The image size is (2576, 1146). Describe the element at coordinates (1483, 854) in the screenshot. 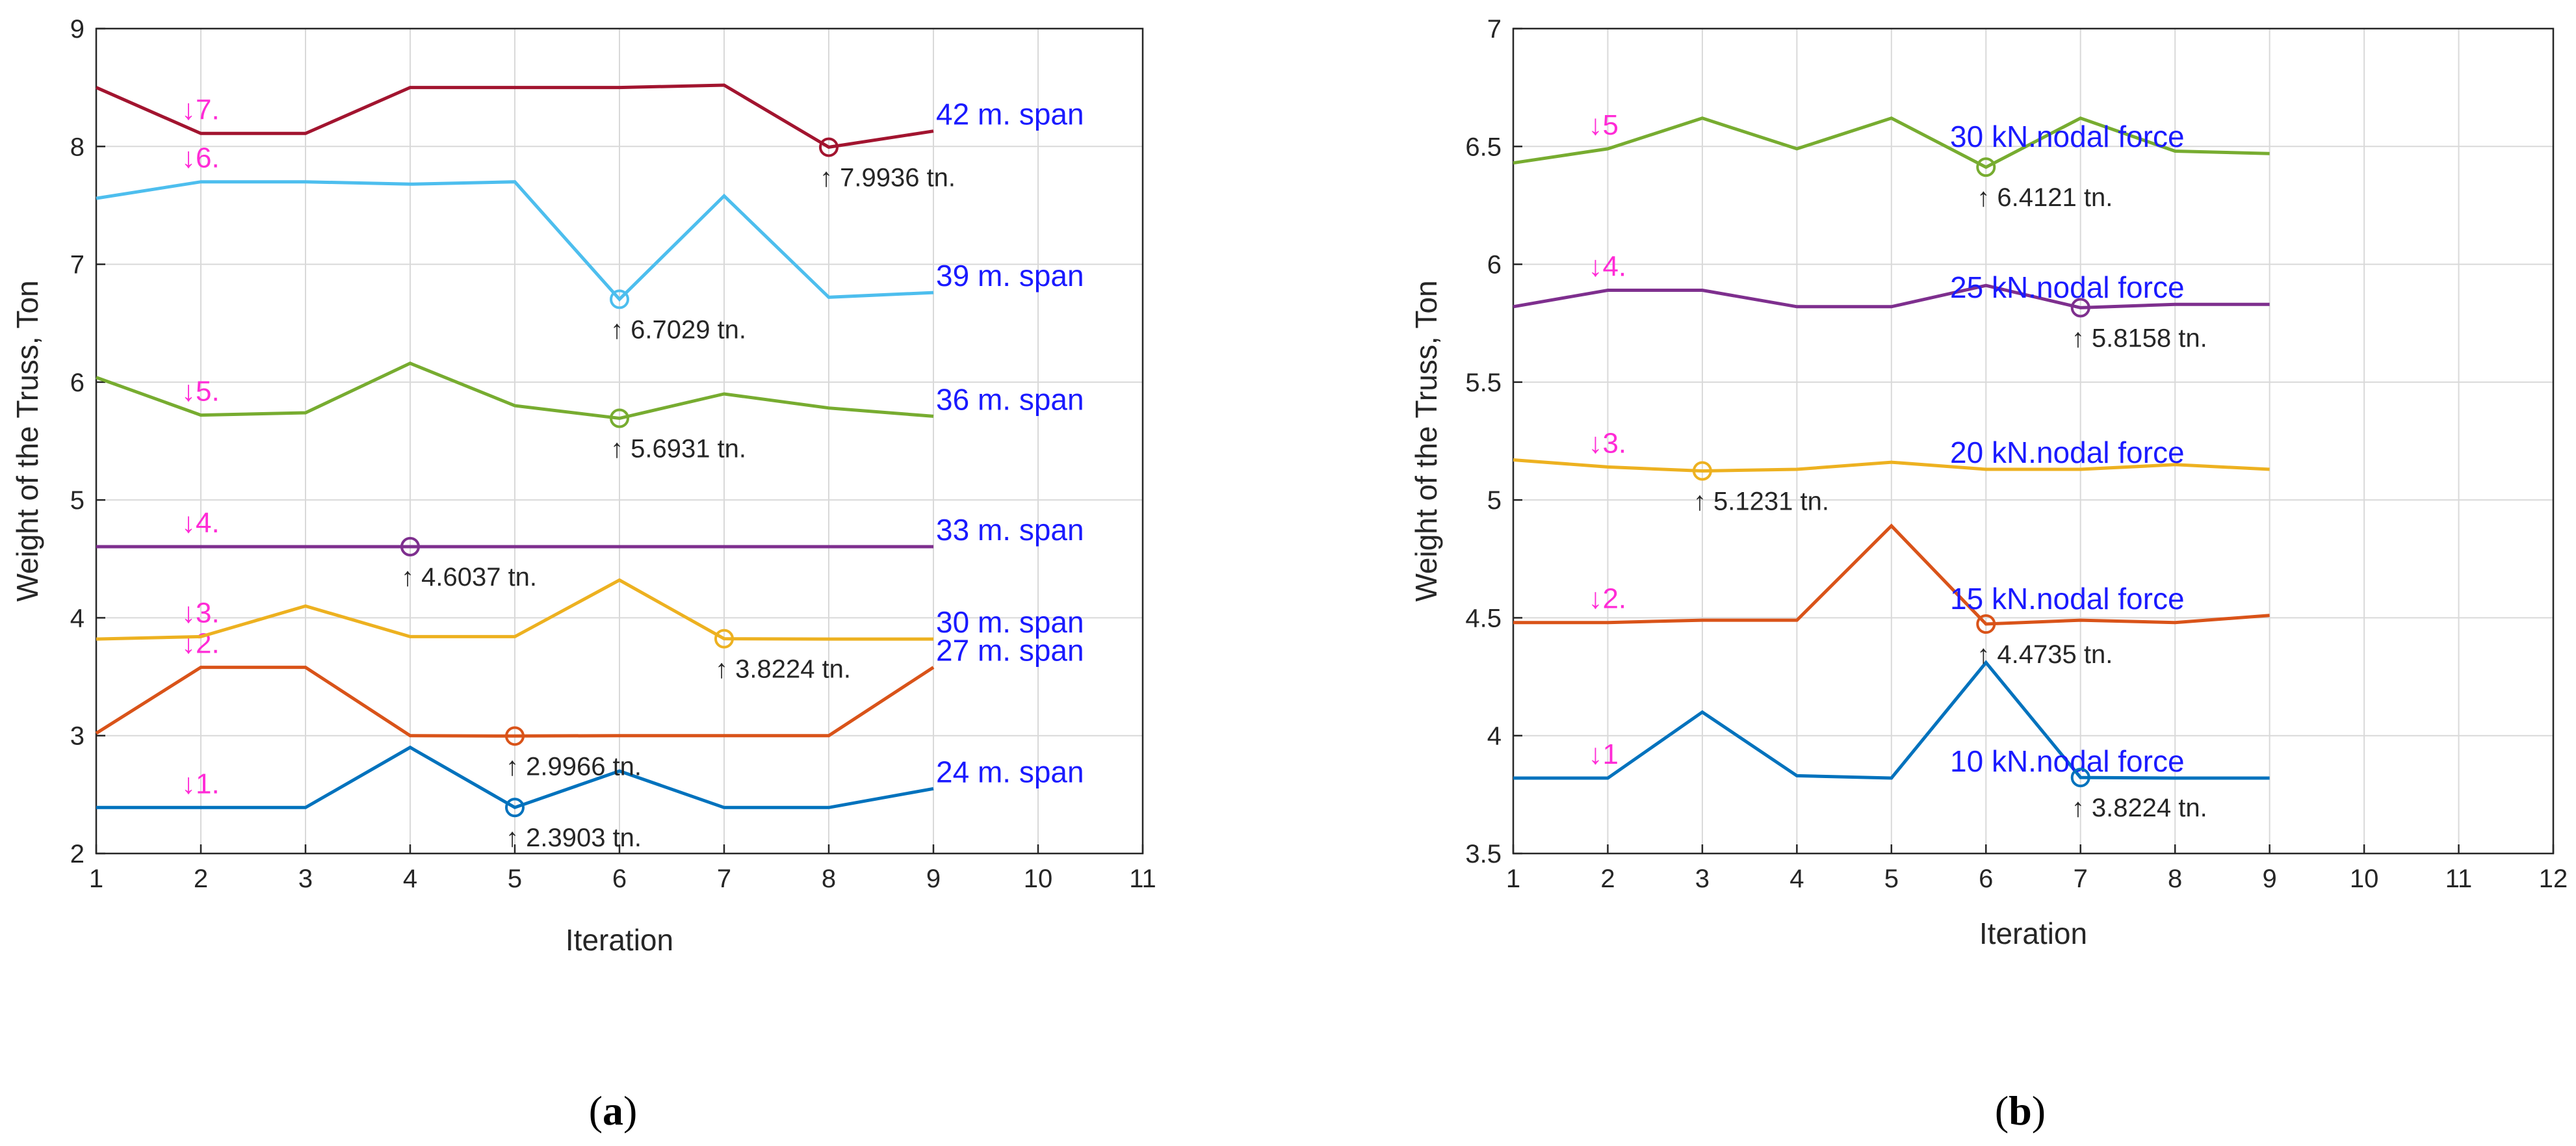

I see `y-tick-label: 3.5` at that location.